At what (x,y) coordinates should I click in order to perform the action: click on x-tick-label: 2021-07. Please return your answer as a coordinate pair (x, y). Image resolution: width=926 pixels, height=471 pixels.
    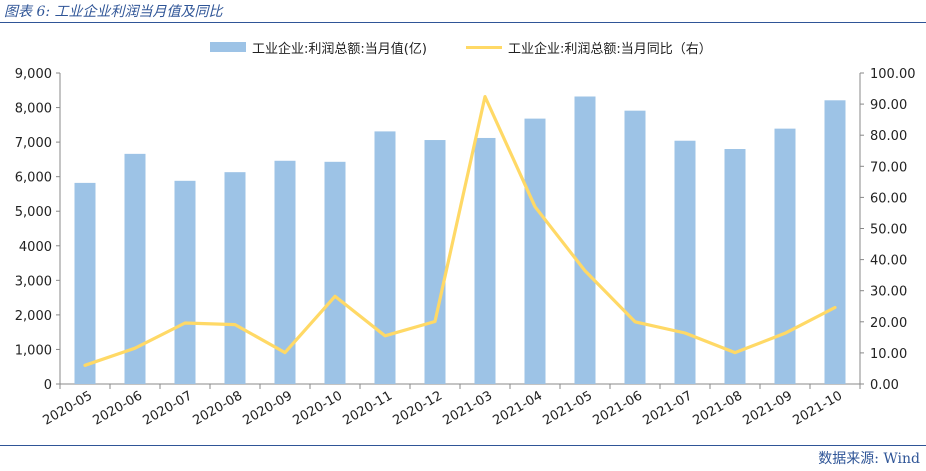
    Looking at the image, I should click on (667, 408).